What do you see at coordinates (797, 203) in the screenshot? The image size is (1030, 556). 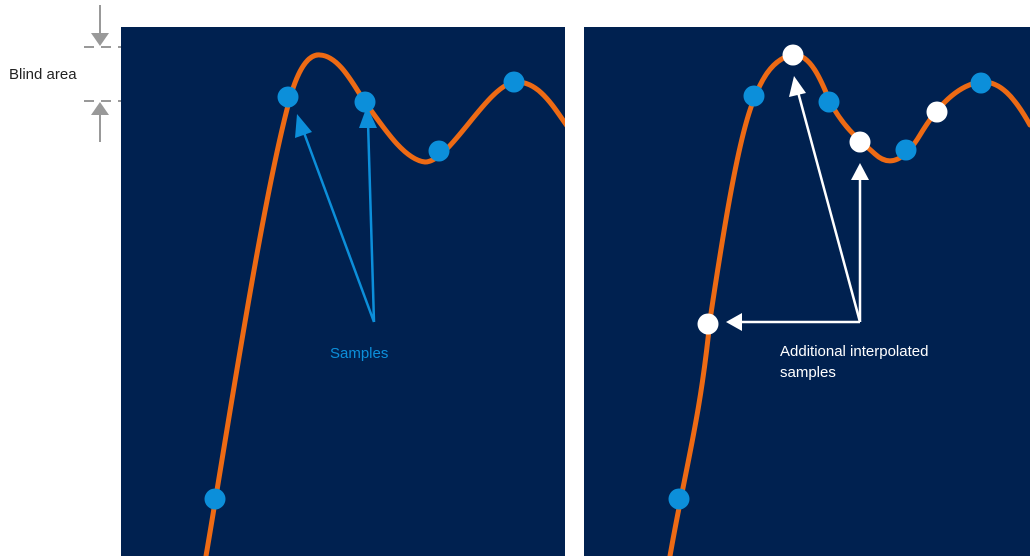 I see `interpolated-arrow-icon` at bounding box center [797, 203].